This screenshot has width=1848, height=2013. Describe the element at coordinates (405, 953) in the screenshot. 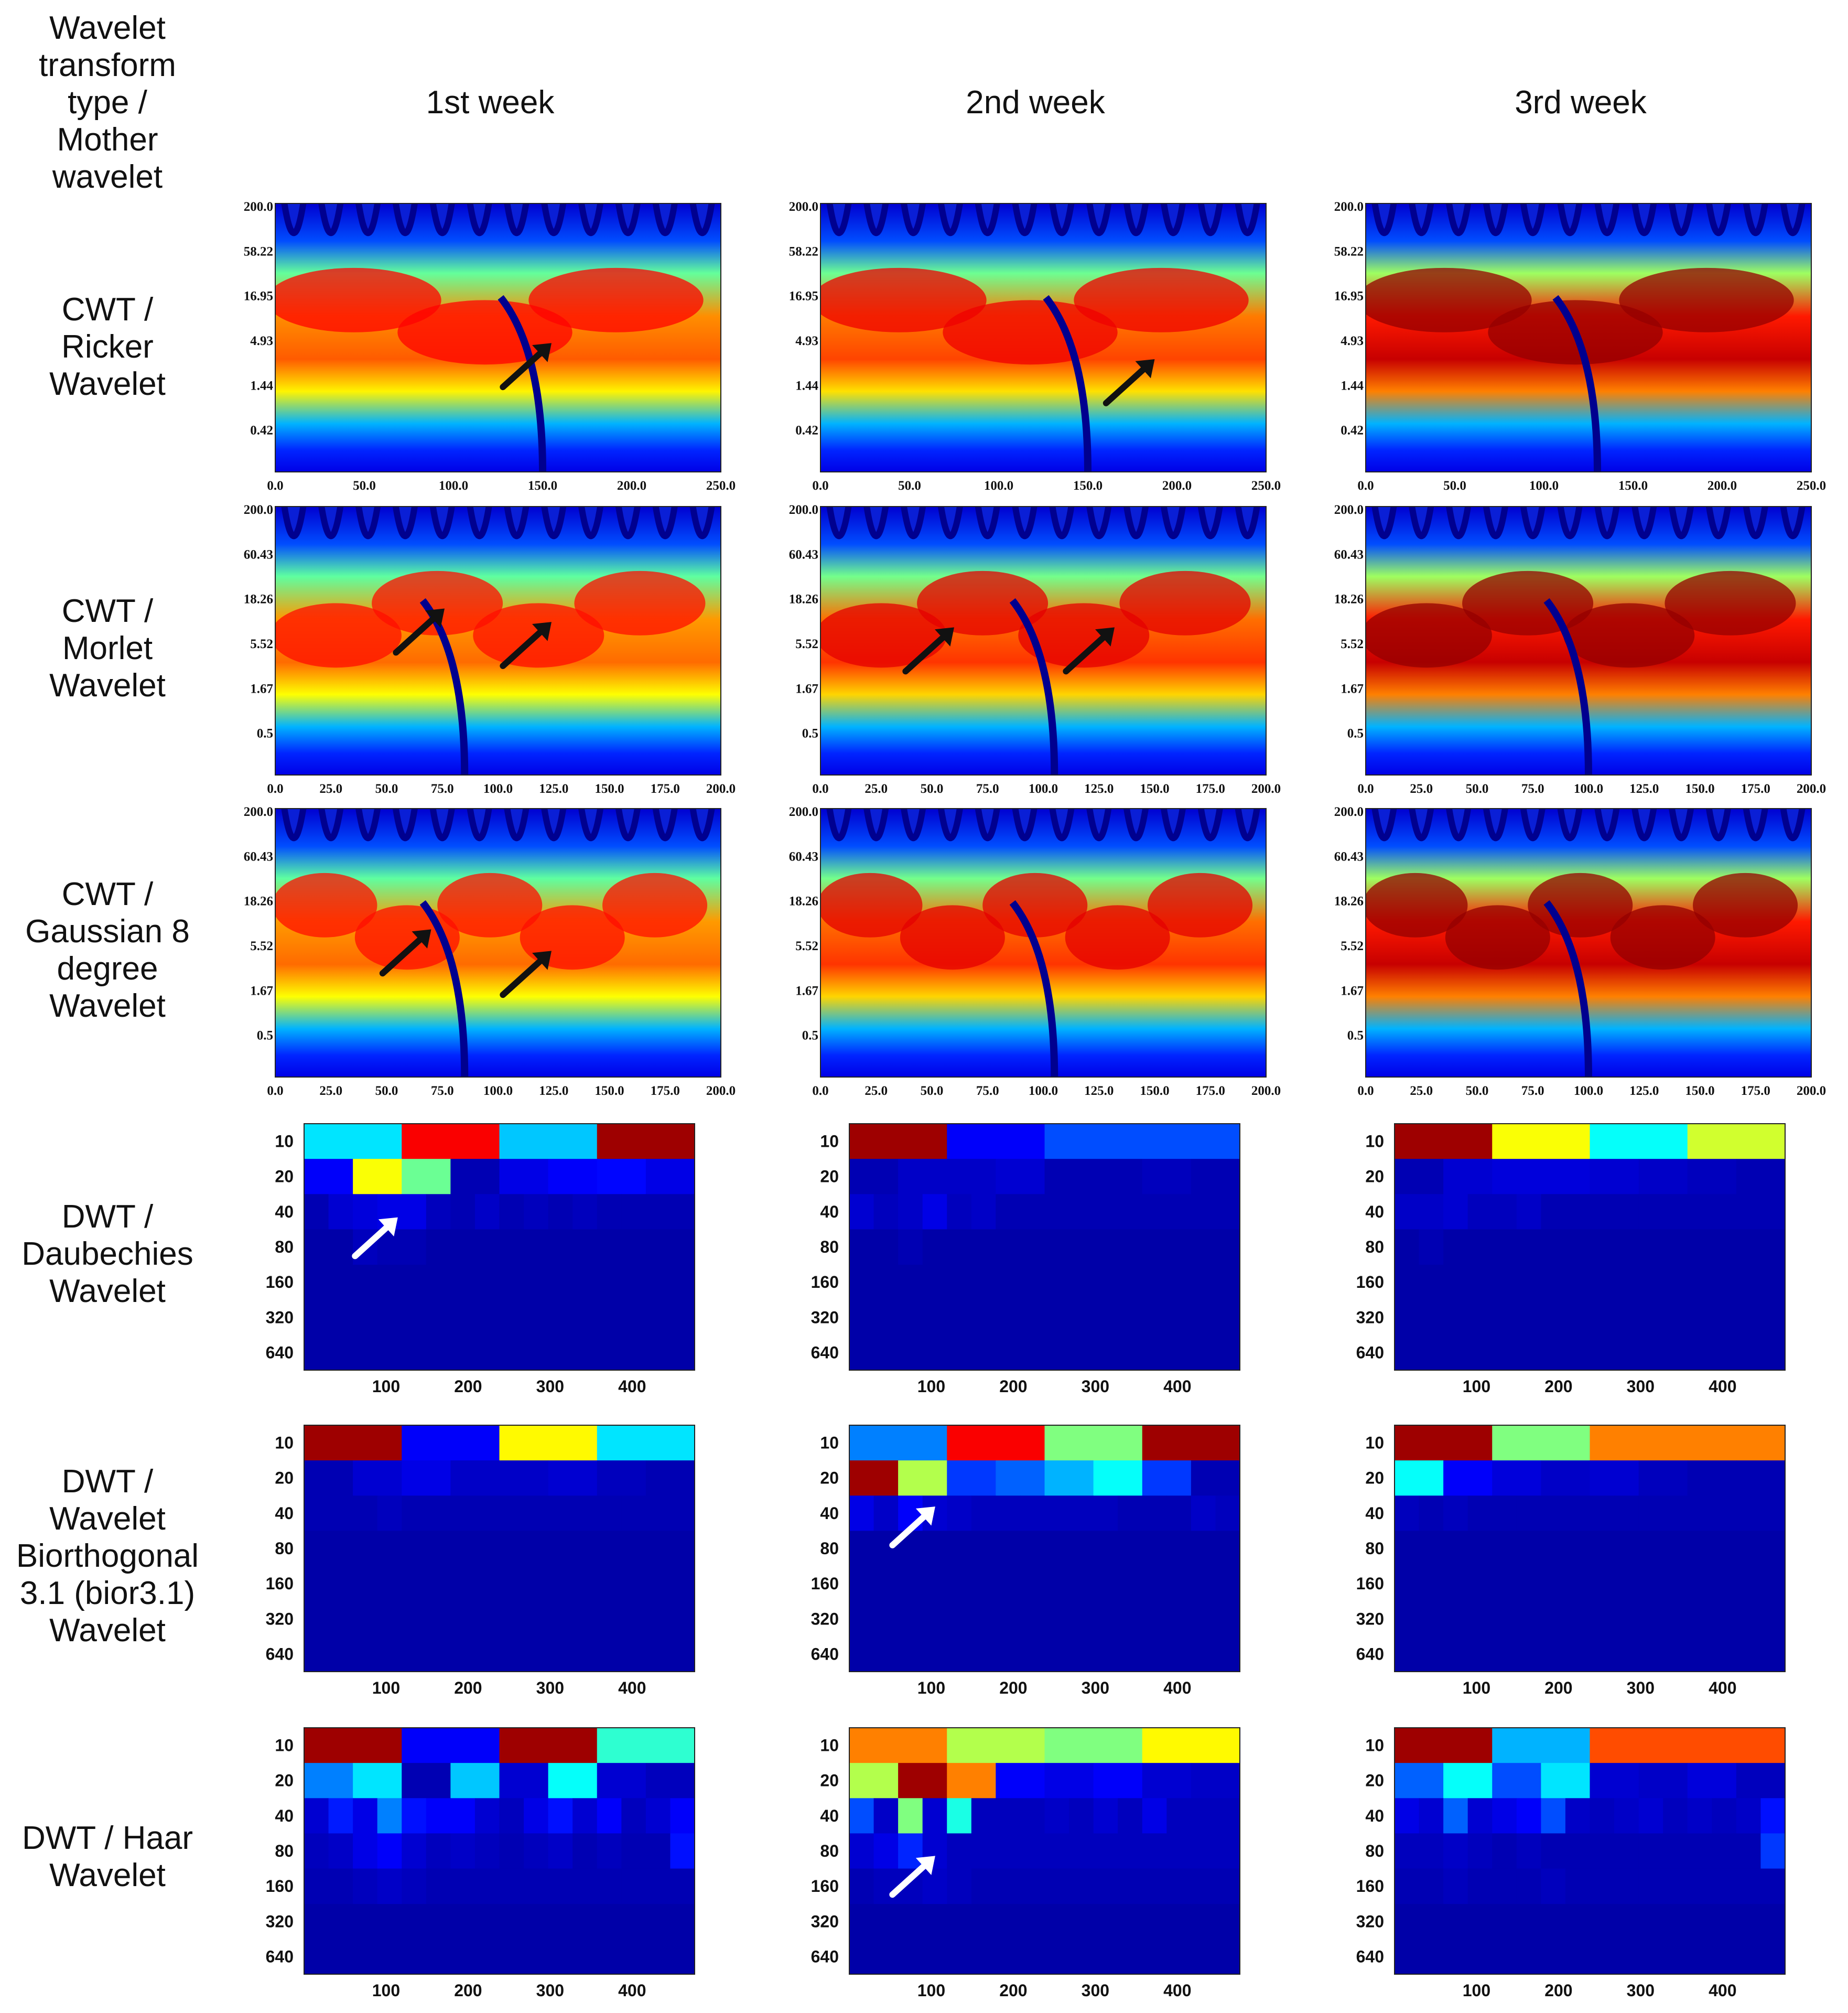

I see `black-arrow` at that location.